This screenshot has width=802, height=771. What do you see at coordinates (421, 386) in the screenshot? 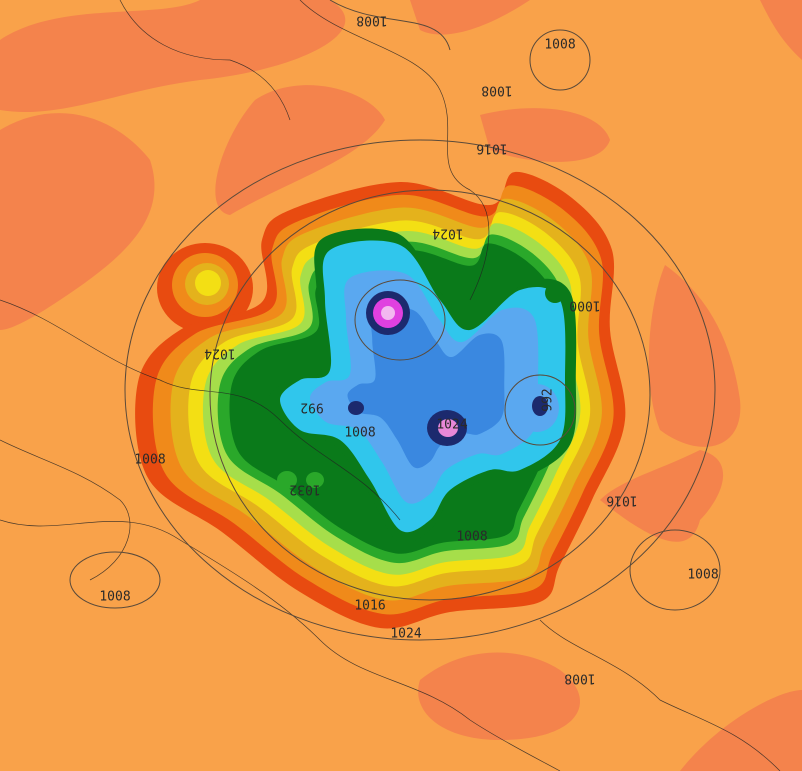
I see `lows` at bounding box center [421, 386].